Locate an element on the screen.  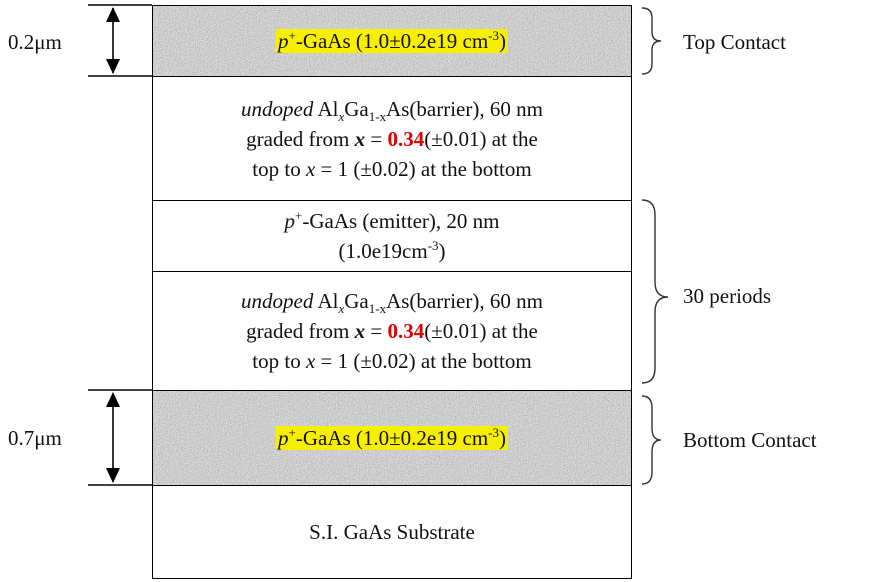
emitter-plus: + is located at coordinates (299, 215).